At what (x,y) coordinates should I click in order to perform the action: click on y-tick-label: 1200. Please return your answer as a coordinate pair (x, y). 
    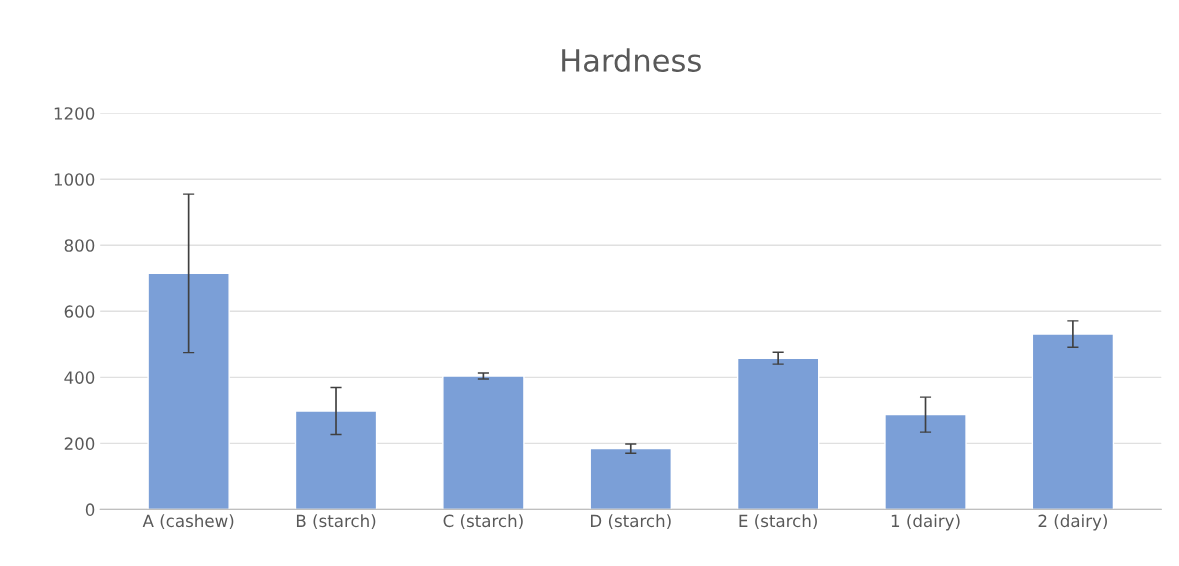
    Looking at the image, I should click on (74, 113).